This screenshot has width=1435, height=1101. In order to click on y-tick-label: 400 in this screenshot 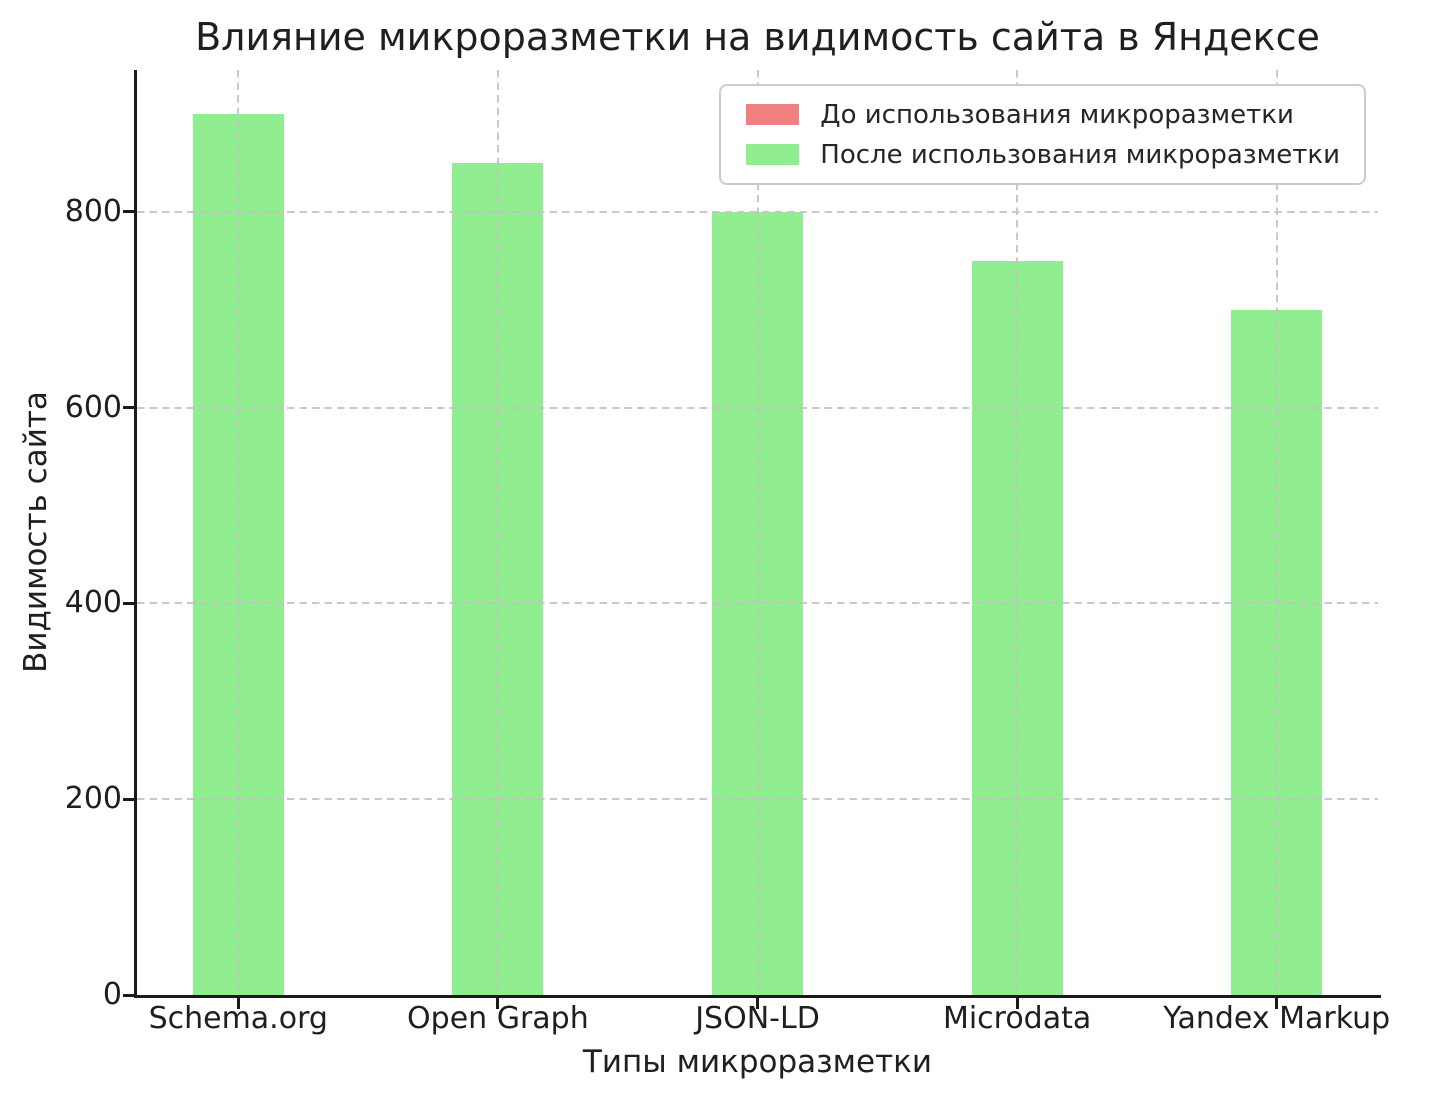, I will do `click(93, 603)`.